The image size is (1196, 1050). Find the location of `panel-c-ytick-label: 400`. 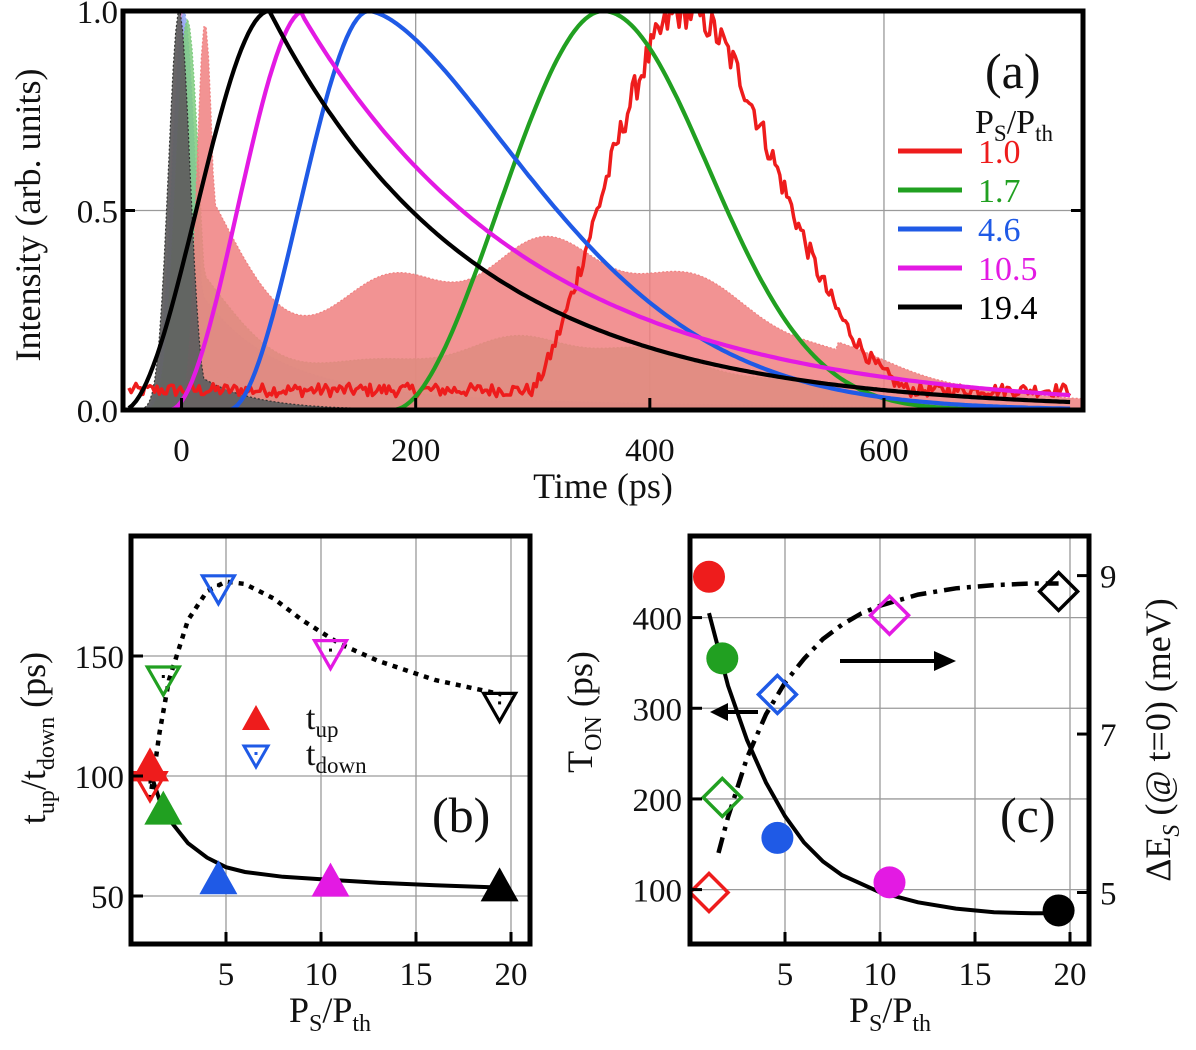

panel-c-ytick-label: 400 is located at coordinates (658, 620).